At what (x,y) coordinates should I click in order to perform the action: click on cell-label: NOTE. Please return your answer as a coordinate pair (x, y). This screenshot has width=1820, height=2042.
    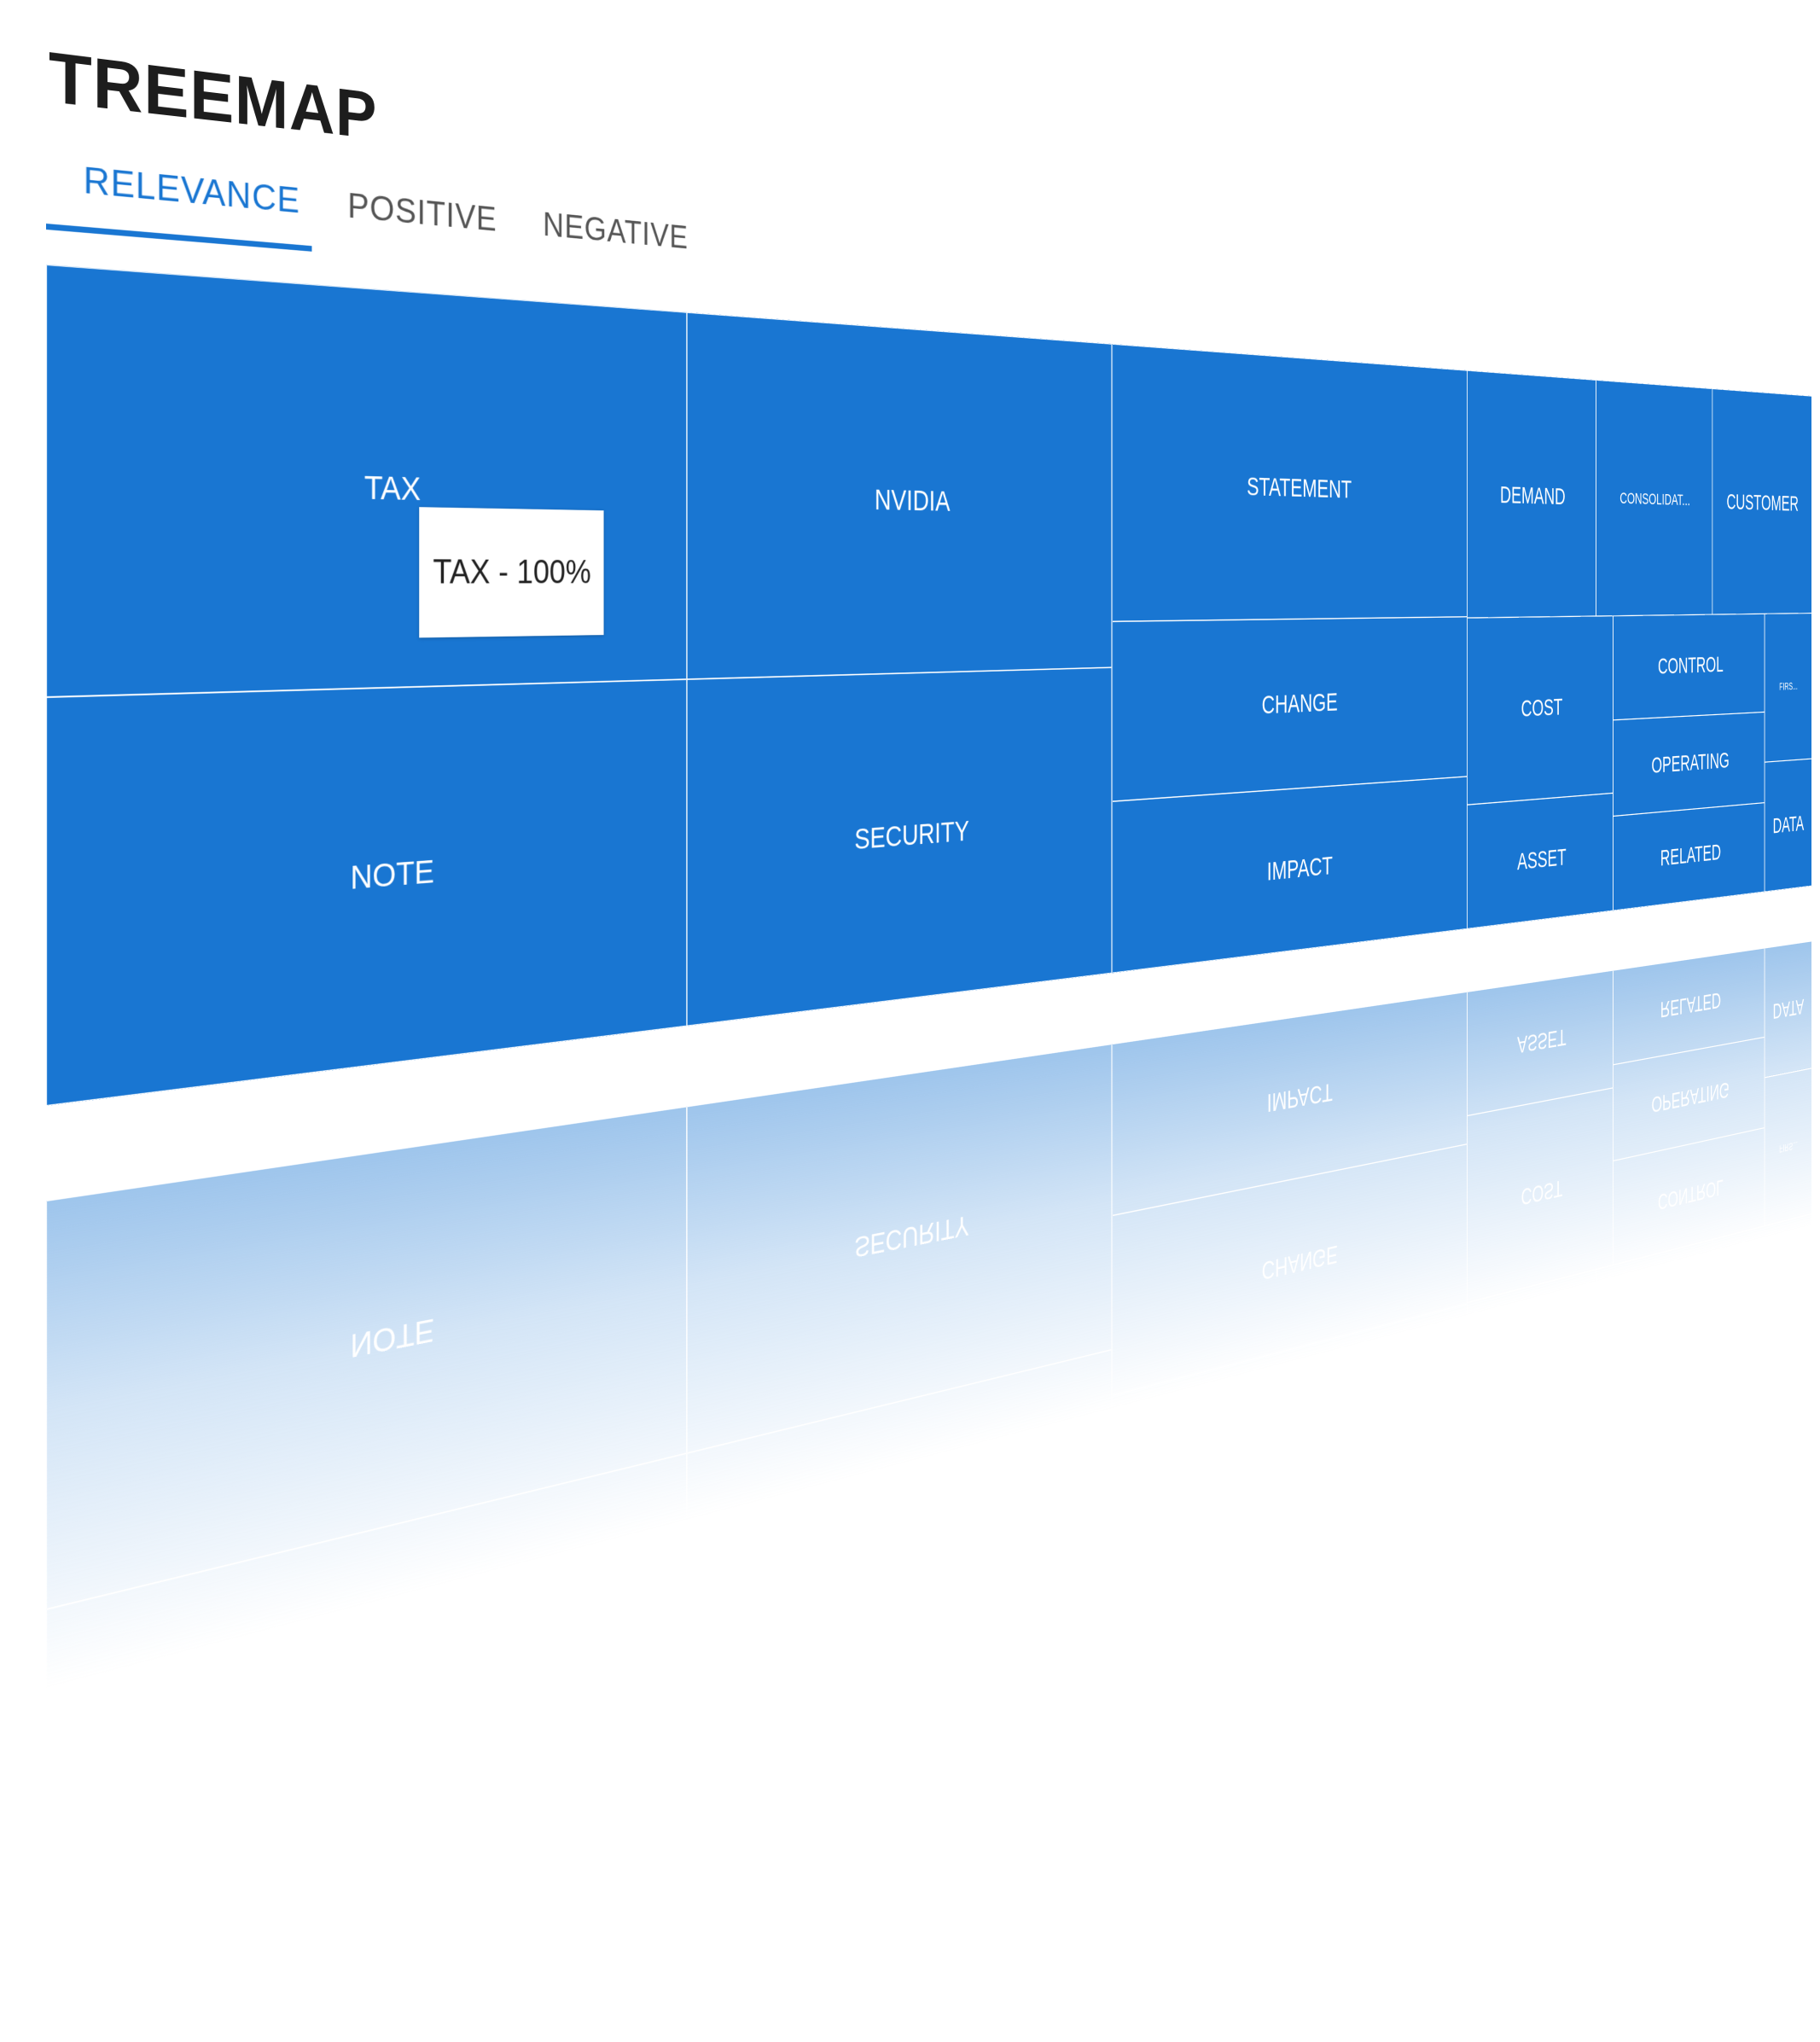
    Looking at the image, I should click on (392, 874).